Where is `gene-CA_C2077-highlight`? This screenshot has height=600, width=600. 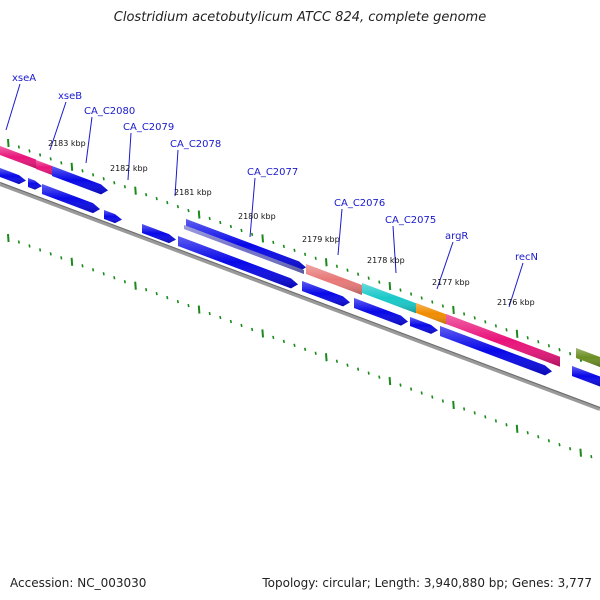
gene-CA_C2077-highlight is located at coordinates (244, 249).